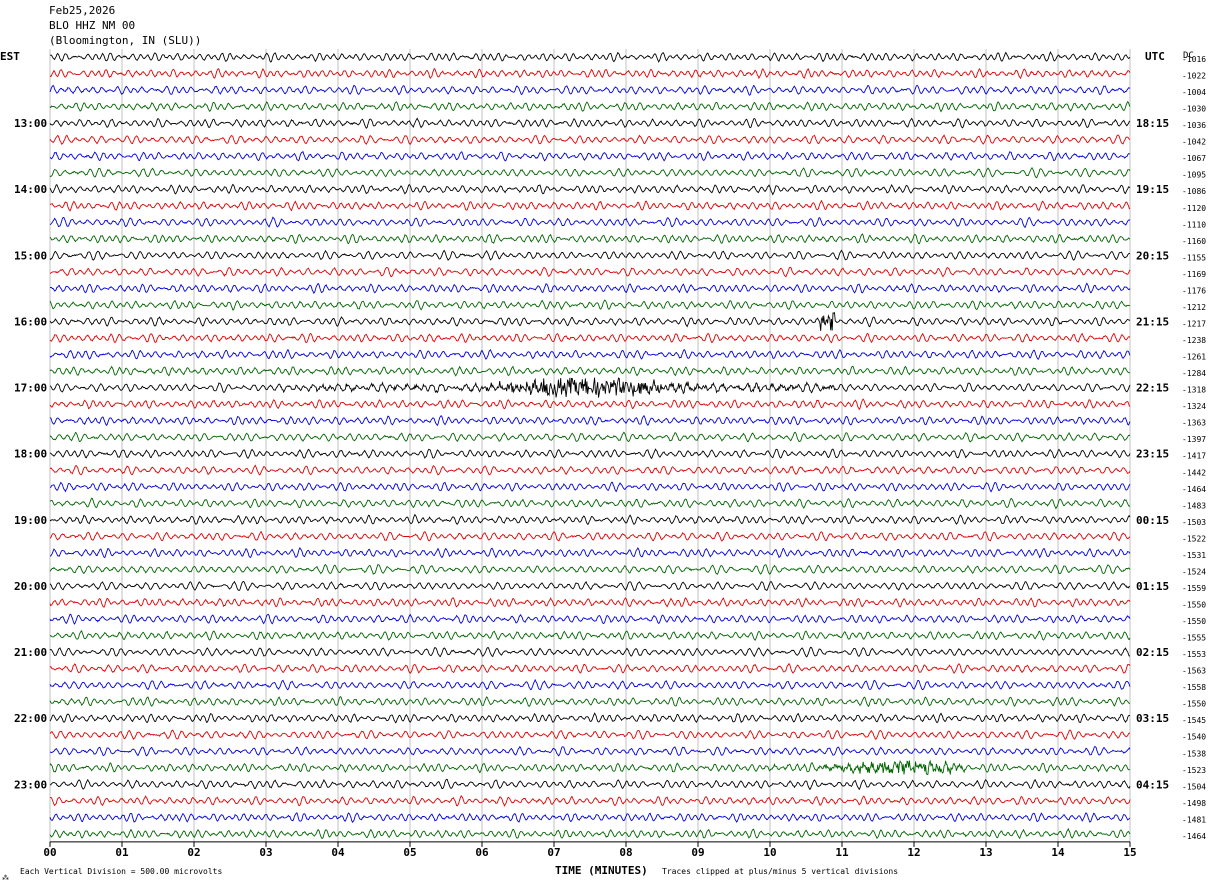 This screenshot has width=1210, height=886. I want to click on left-timezone: EST, so click(10, 56).